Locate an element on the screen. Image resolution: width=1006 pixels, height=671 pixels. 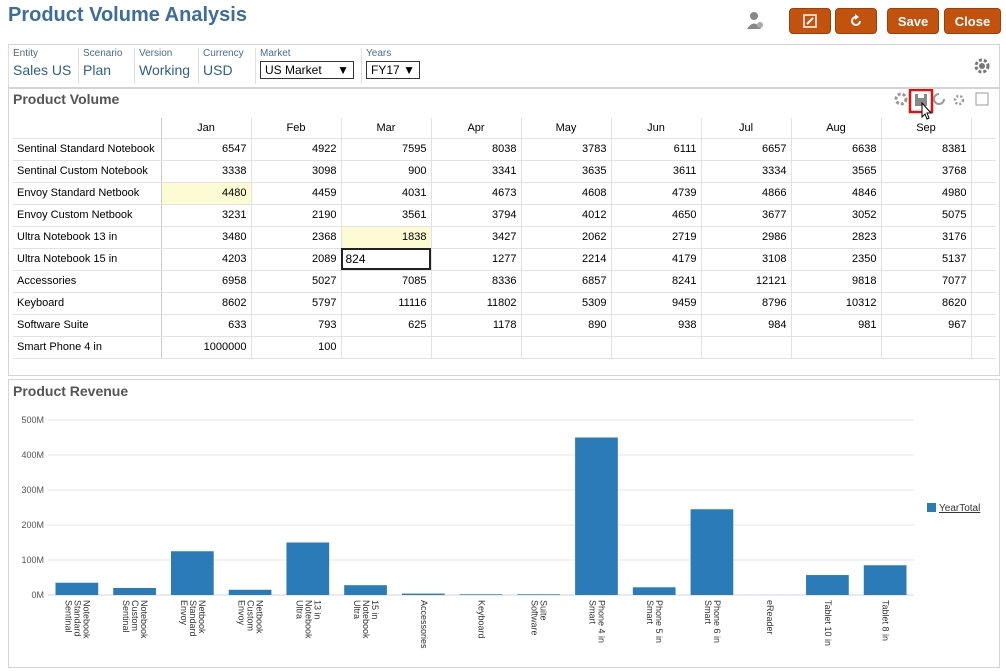
grid-cell: 2350 is located at coordinates (836, 259).